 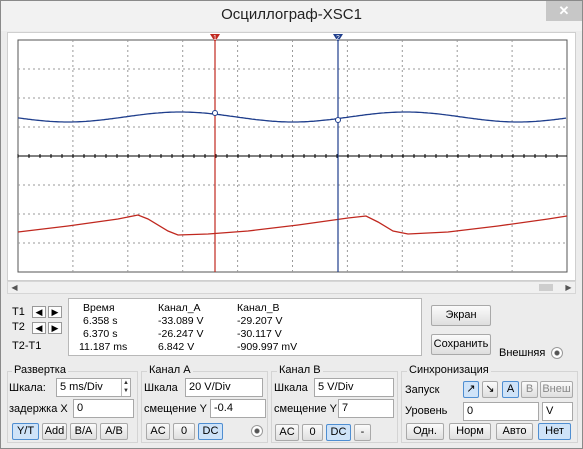 I want to click on trigger-level-field: 0, so click(x=501, y=411).